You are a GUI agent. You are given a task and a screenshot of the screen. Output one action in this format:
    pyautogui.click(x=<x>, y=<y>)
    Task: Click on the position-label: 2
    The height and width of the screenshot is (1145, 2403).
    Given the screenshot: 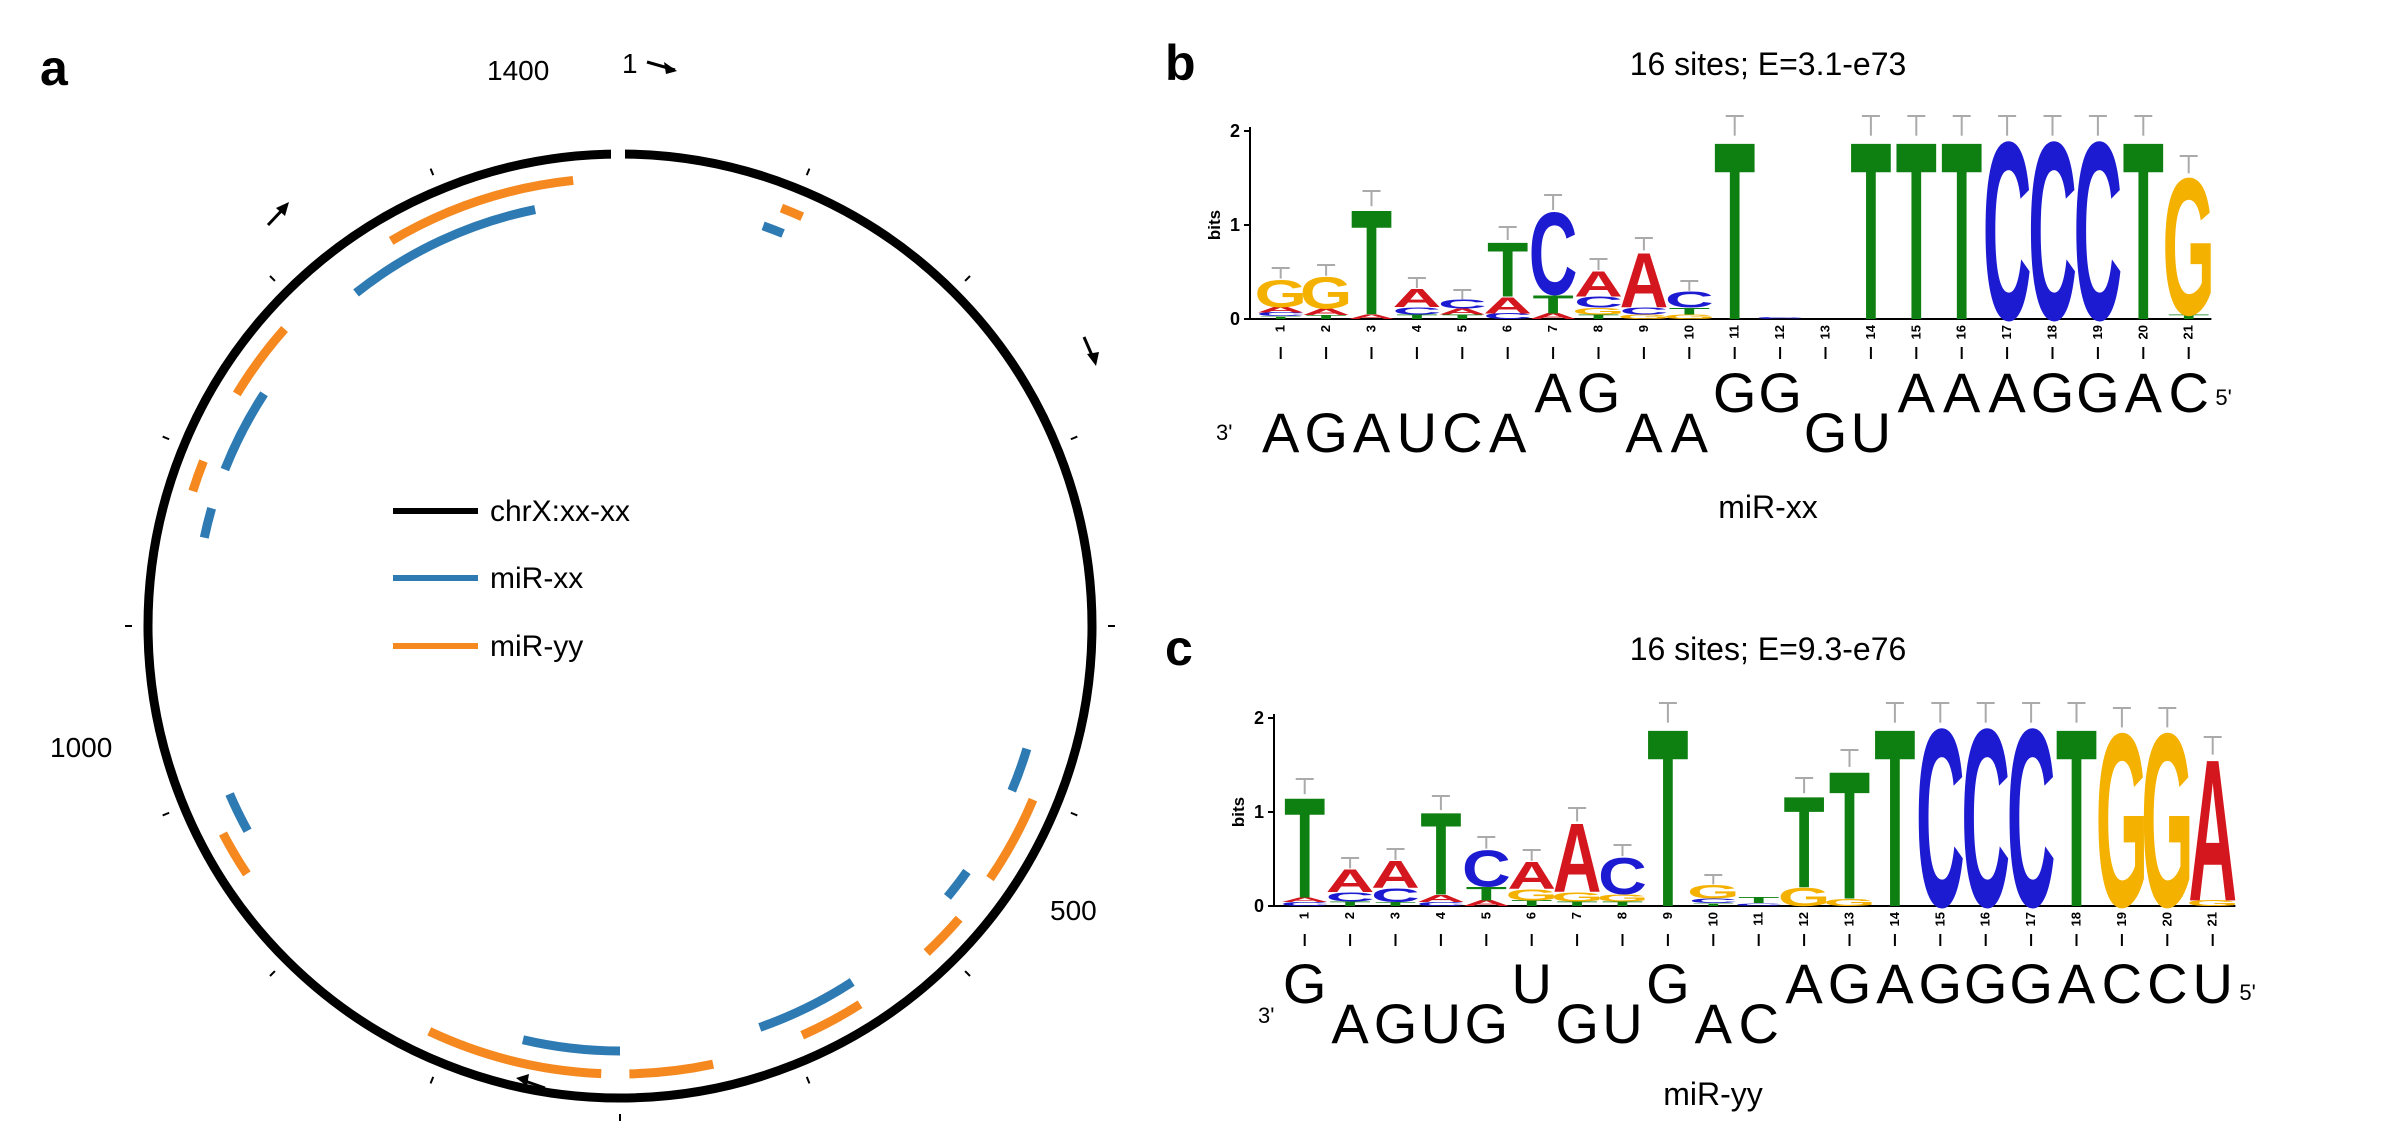 What is the action you would take?
    pyautogui.click(x=1325, y=328)
    